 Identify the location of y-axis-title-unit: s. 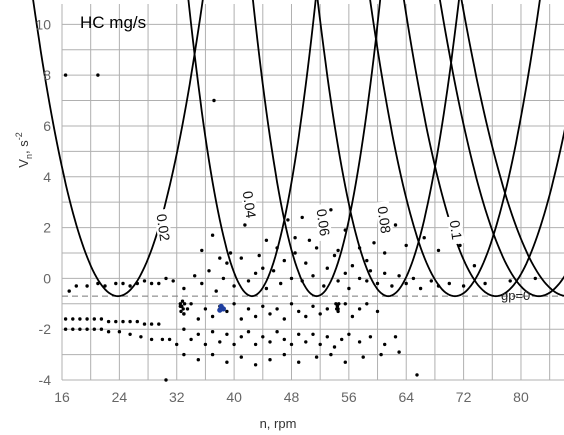
(23, 143).